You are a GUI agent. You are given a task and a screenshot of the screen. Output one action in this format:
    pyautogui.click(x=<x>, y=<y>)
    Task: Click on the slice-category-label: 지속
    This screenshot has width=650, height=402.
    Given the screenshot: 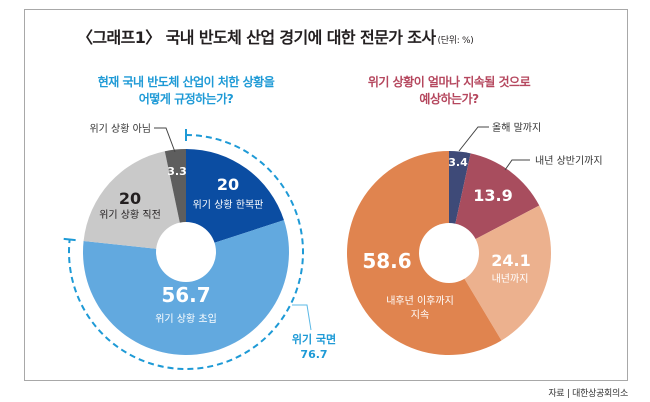 What is the action you would take?
    pyautogui.click(x=420, y=315)
    